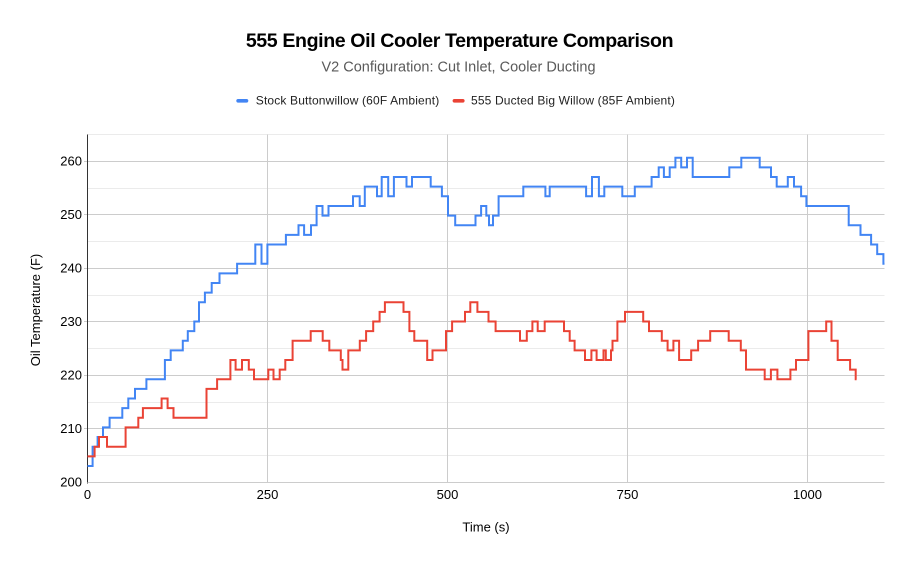 The image size is (913, 568). What do you see at coordinates (71, 482) in the screenshot?
I see `svg-text: 200` at bounding box center [71, 482].